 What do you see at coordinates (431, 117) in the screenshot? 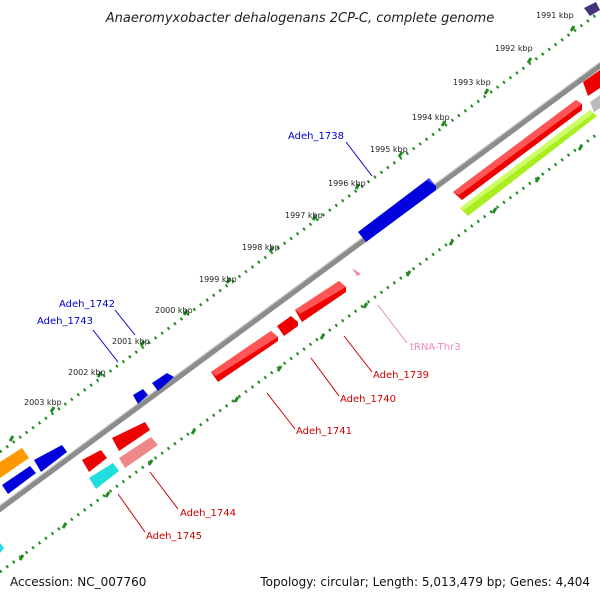
I see `kbp-label: 1994 kbp` at bounding box center [431, 117].